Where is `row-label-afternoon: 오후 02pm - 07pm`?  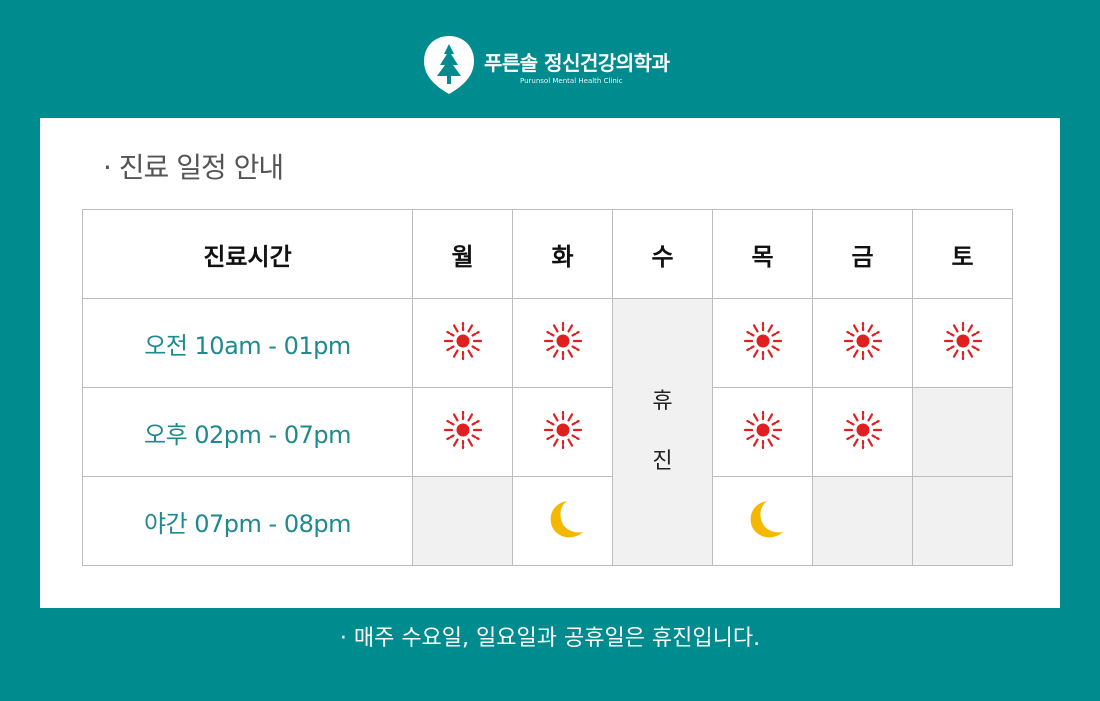
row-label-afternoon: 오후 02pm - 07pm is located at coordinates (247, 432).